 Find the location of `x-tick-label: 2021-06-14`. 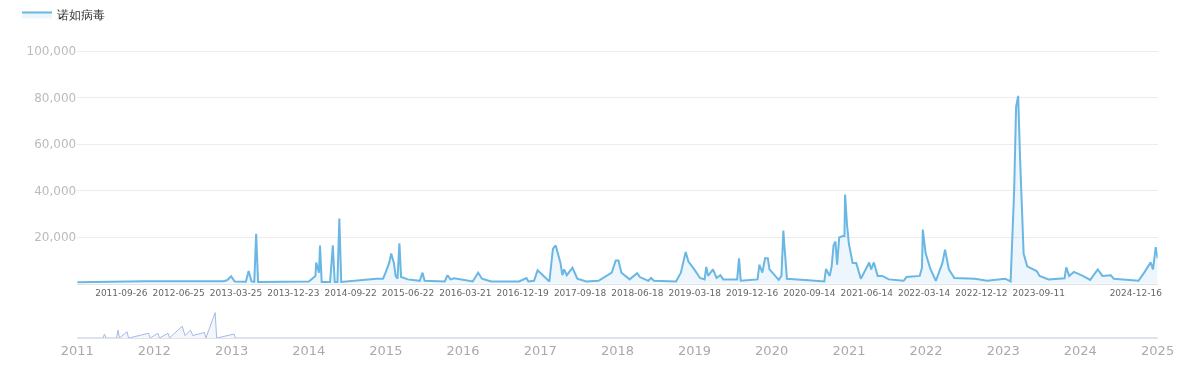

x-tick-label: 2021-06-14 is located at coordinates (867, 292).